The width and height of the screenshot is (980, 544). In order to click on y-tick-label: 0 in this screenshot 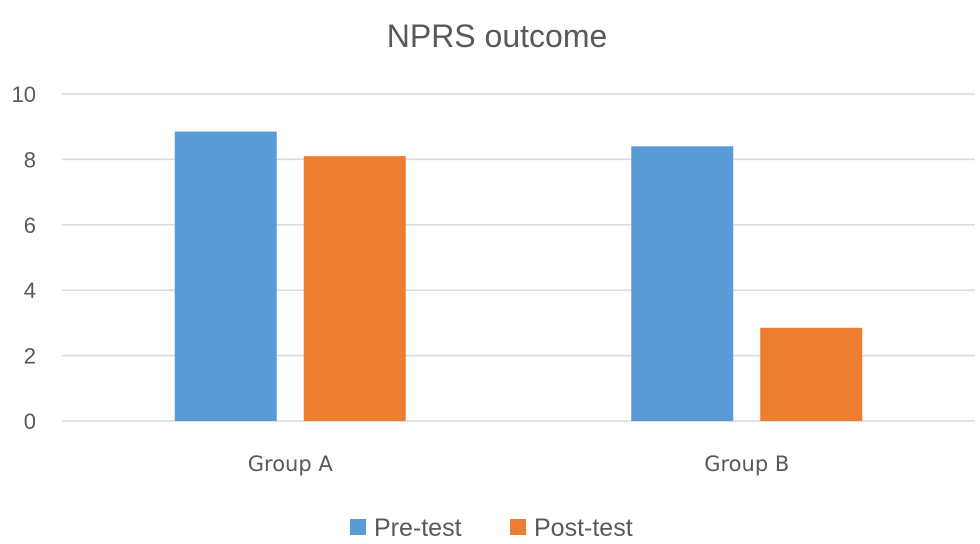, I will do `click(30, 421)`.